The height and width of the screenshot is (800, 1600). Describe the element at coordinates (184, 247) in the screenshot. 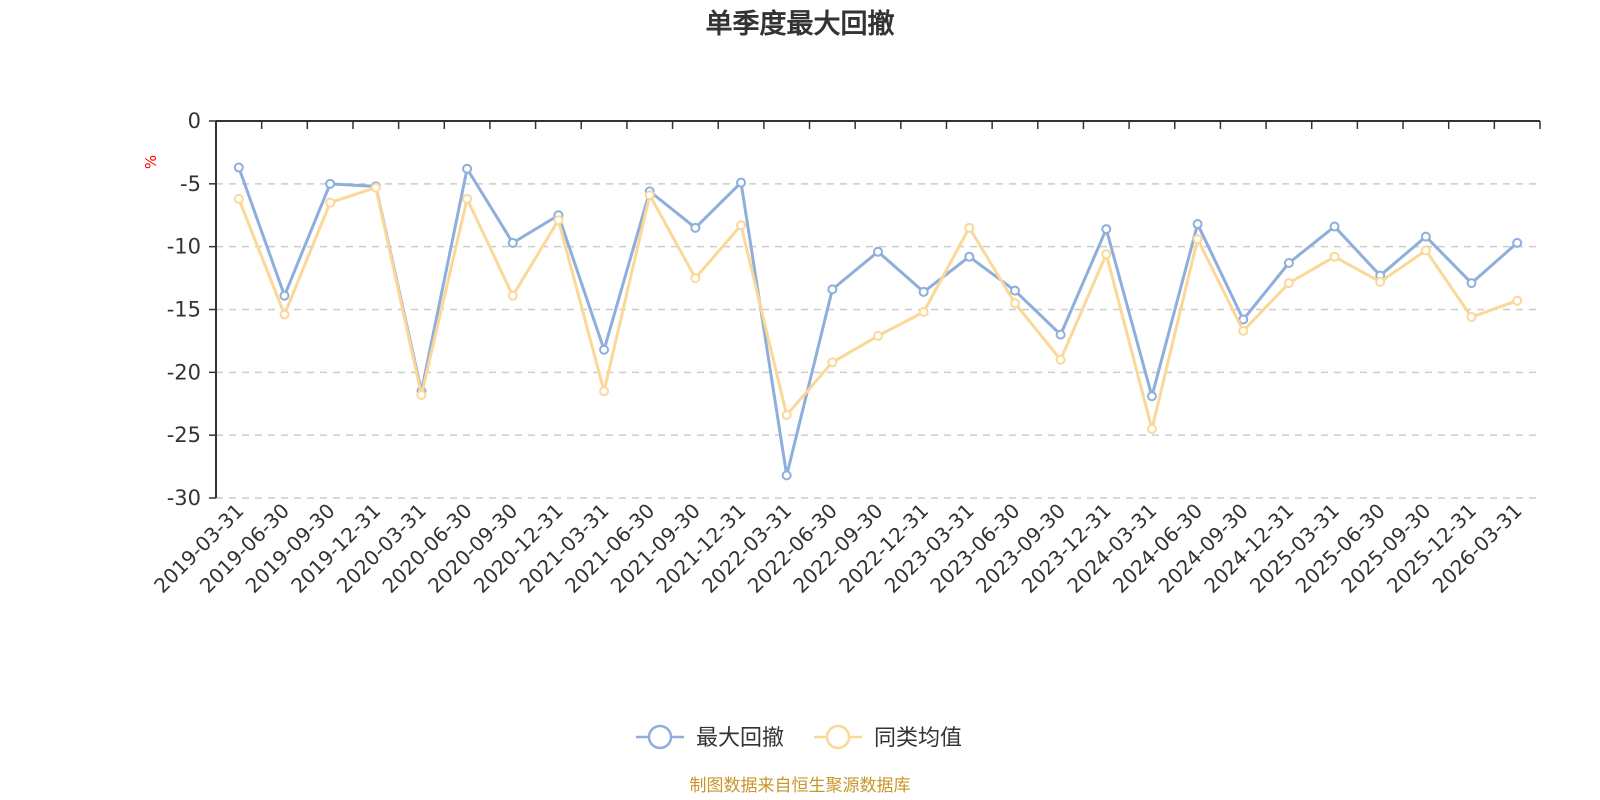

I see `y-tick-label: -10` at that location.